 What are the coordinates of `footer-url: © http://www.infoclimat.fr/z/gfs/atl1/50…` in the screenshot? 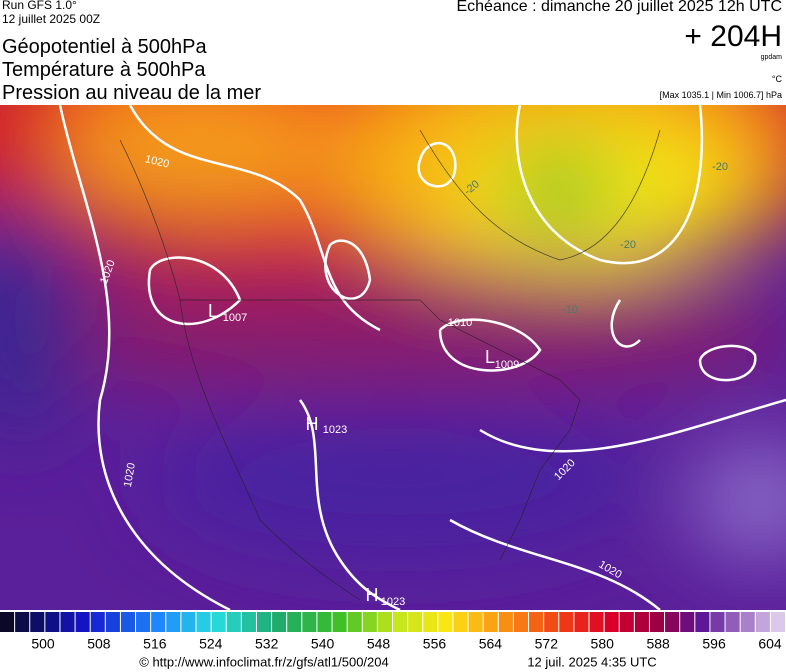 It's located at (263, 661).